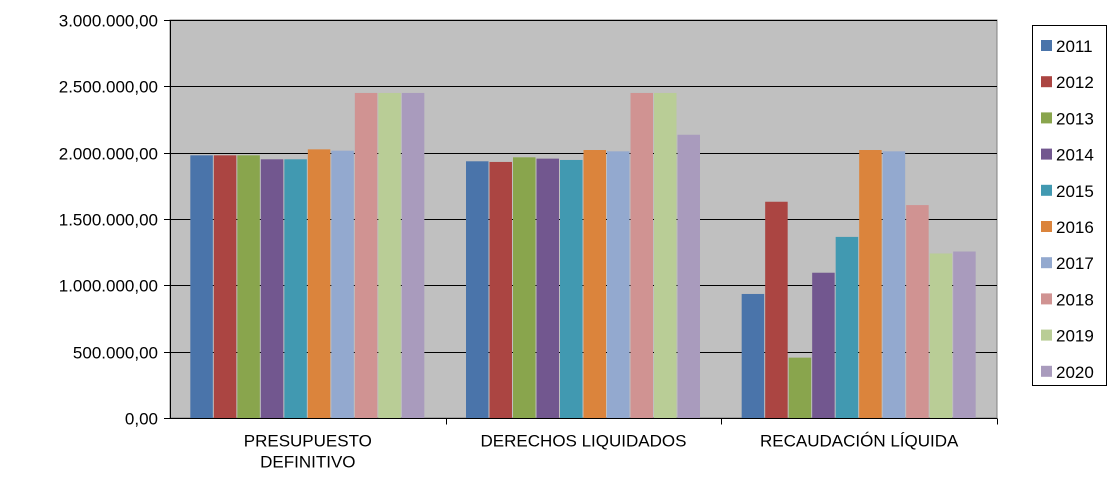 Image resolution: width=1113 pixels, height=477 pixels. I want to click on legend: 2011 2012 2013 2014 2015 2016 2017 2018 2019 2020, so click(1069, 205).